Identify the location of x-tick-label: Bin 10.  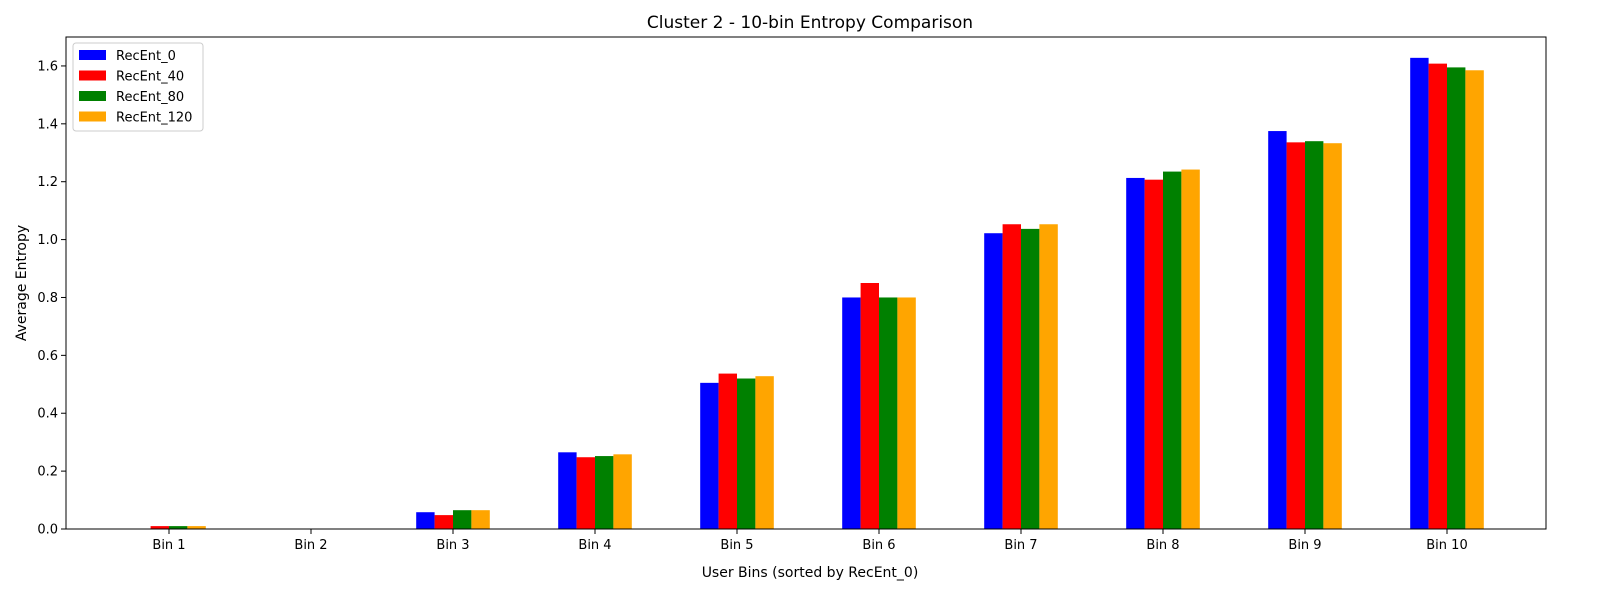
(1446, 545).